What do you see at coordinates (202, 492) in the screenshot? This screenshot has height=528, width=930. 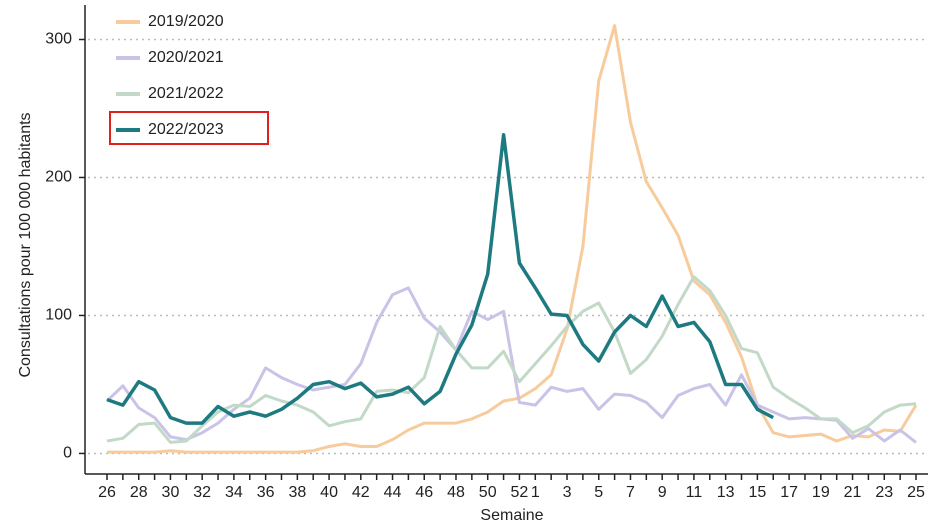 I see `x-tick-label: 32` at bounding box center [202, 492].